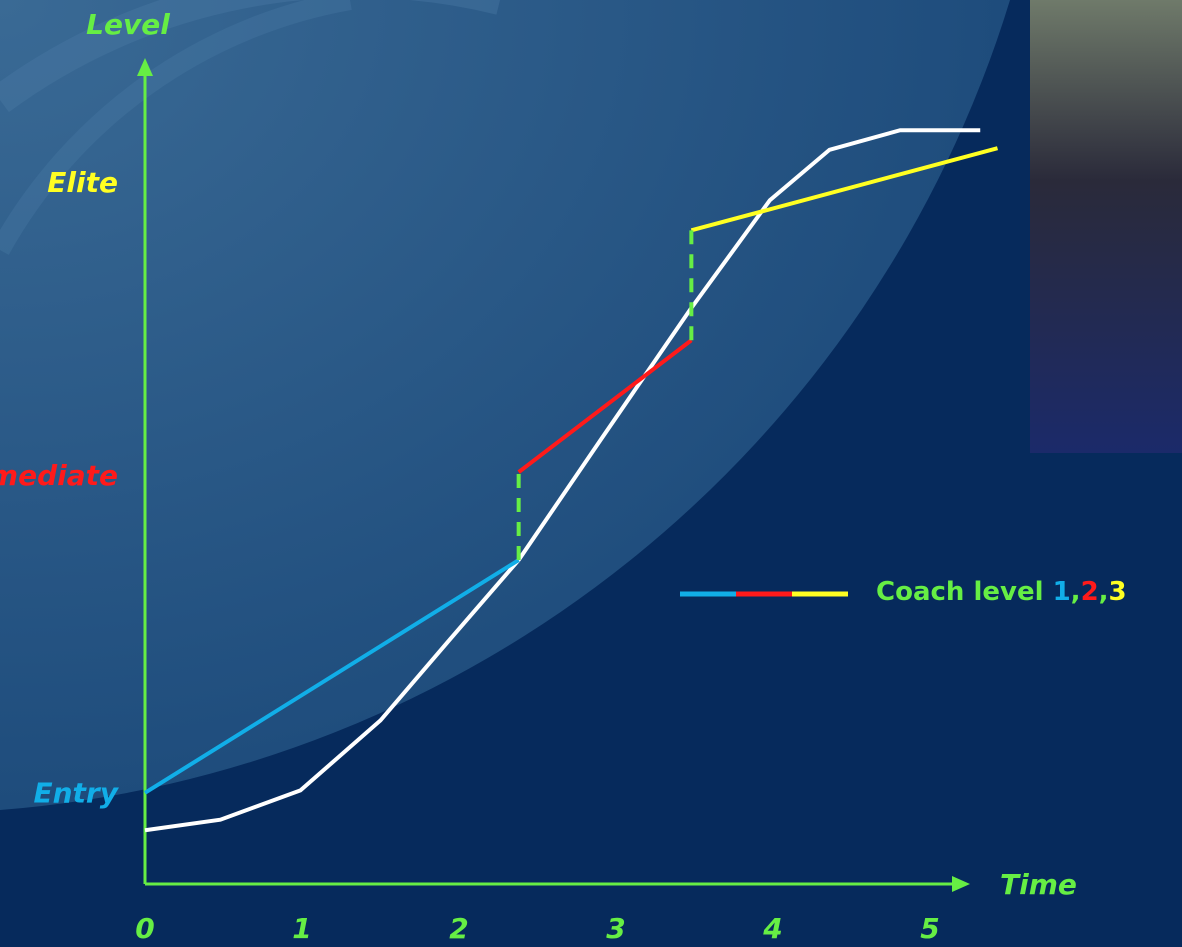 The height and width of the screenshot is (947, 1182). I want to click on y-axis-arrow, so click(145, 67).